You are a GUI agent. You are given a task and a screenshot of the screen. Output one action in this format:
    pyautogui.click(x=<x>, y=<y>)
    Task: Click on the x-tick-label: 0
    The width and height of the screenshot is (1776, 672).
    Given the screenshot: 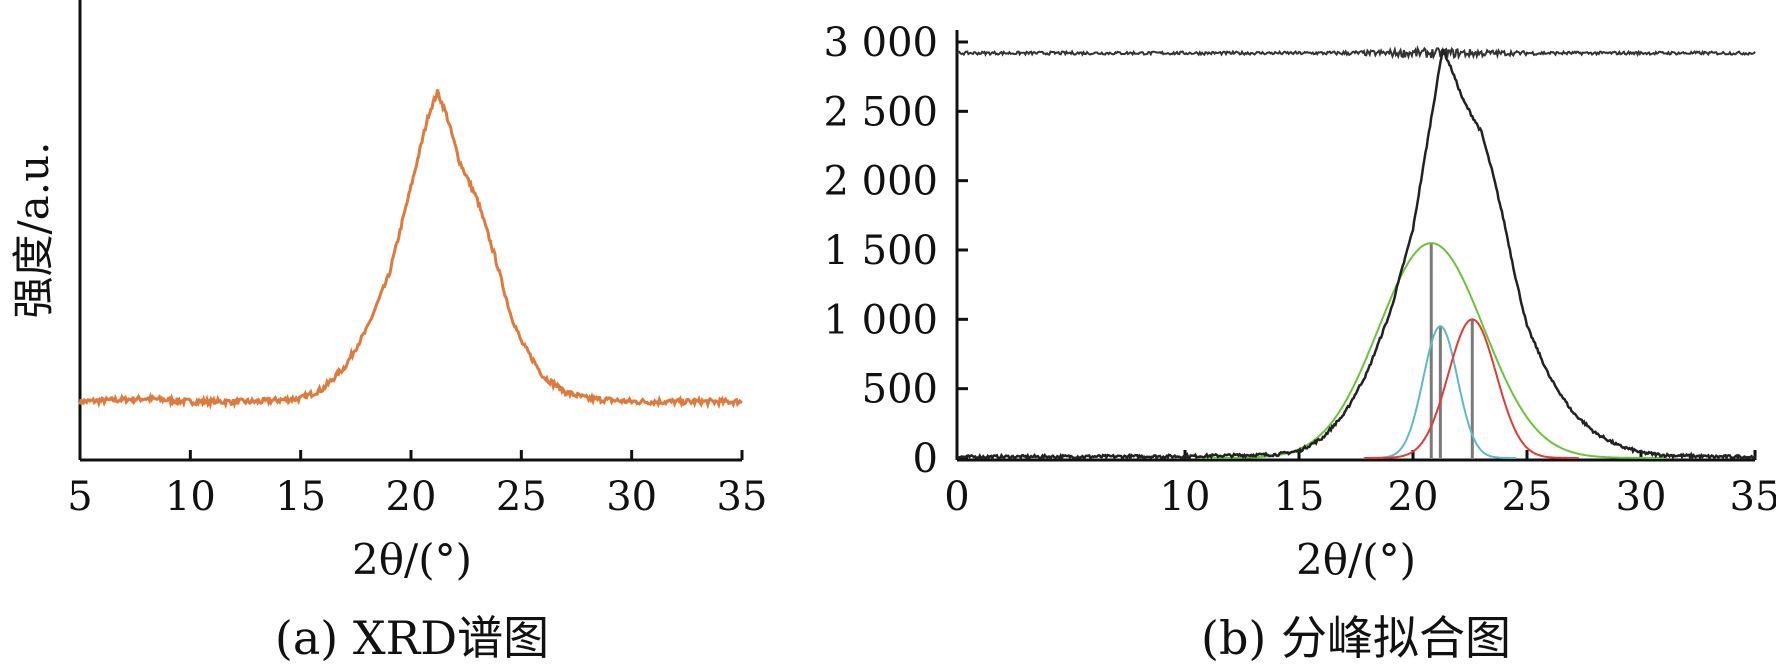 What is the action you would take?
    pyautogui.click(x=956, y=497)
    